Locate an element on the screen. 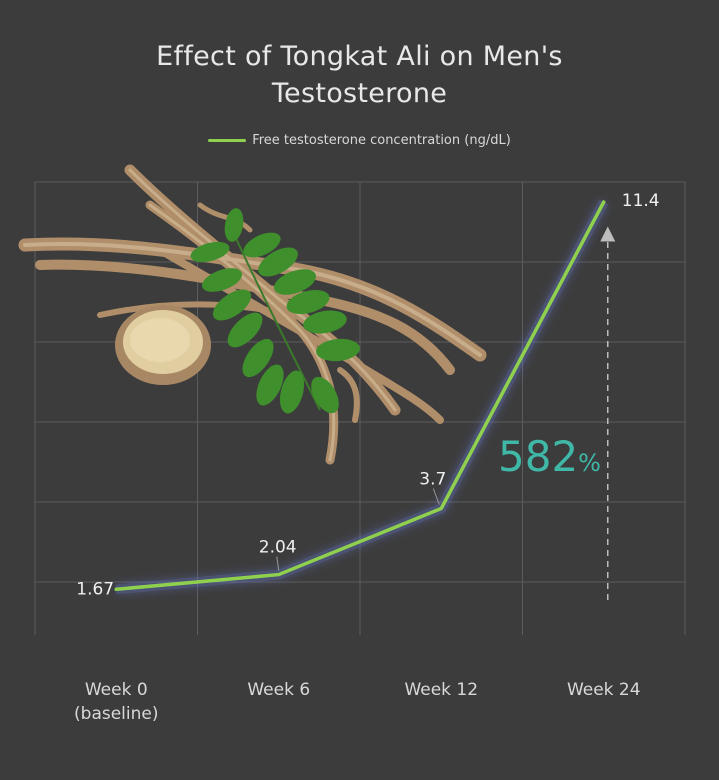  x-tick-label: Week 6 is located at coordinates (279, 690).